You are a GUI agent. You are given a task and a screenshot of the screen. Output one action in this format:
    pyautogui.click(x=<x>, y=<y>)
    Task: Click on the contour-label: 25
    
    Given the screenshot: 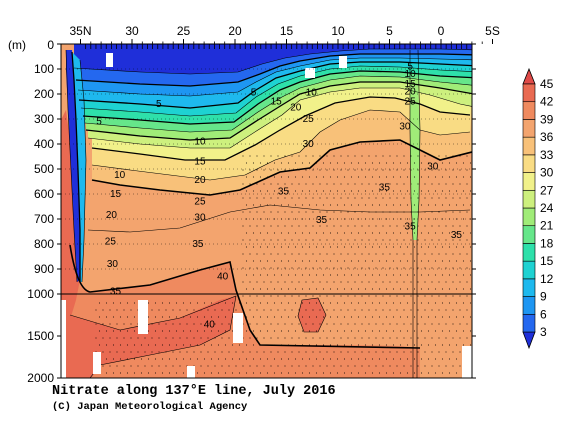 What is the action you would take?
    pyautogui.click(x=411, y=101)
    